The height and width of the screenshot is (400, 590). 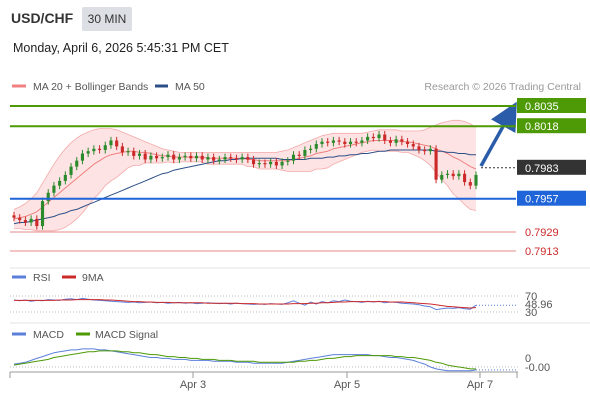 I want to click on main-legend: MA 20 + Bollinger Bands MA 50, so click(x=108, y=87).